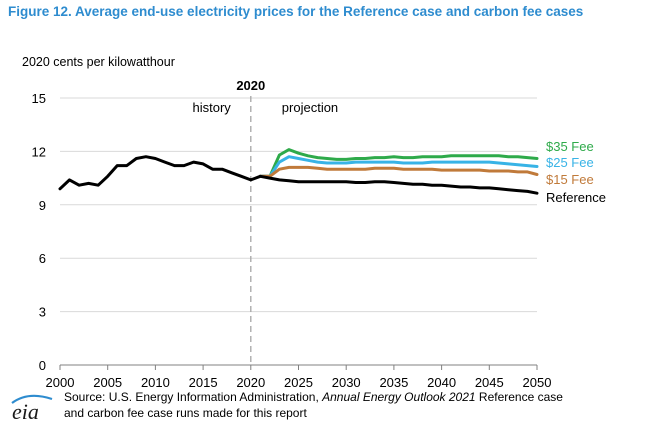 The width and height of the screenshot is (648, 428). What do you see at coordinates (39, 98) in the screenshot?
I see `y-tick-label-15: 15` at bounding box center [39, 98].